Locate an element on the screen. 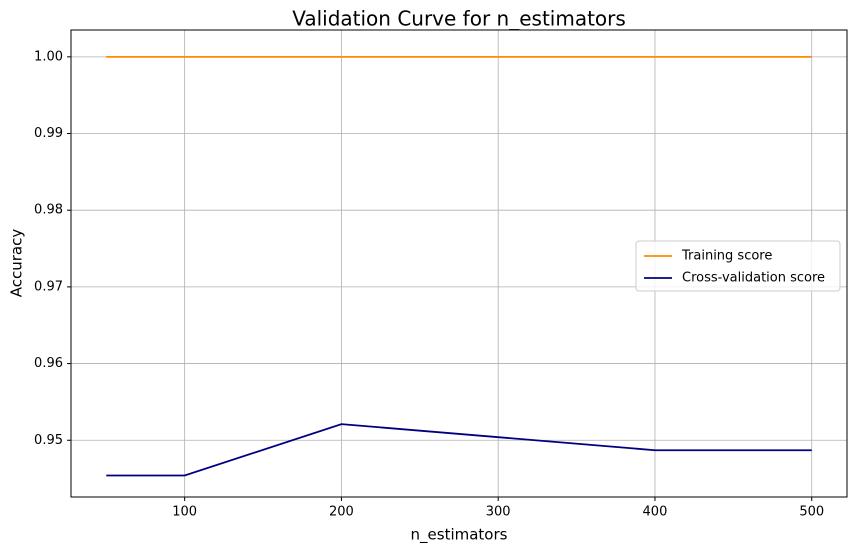  x-tick-label: 200 is located at coordinates (341, 512).